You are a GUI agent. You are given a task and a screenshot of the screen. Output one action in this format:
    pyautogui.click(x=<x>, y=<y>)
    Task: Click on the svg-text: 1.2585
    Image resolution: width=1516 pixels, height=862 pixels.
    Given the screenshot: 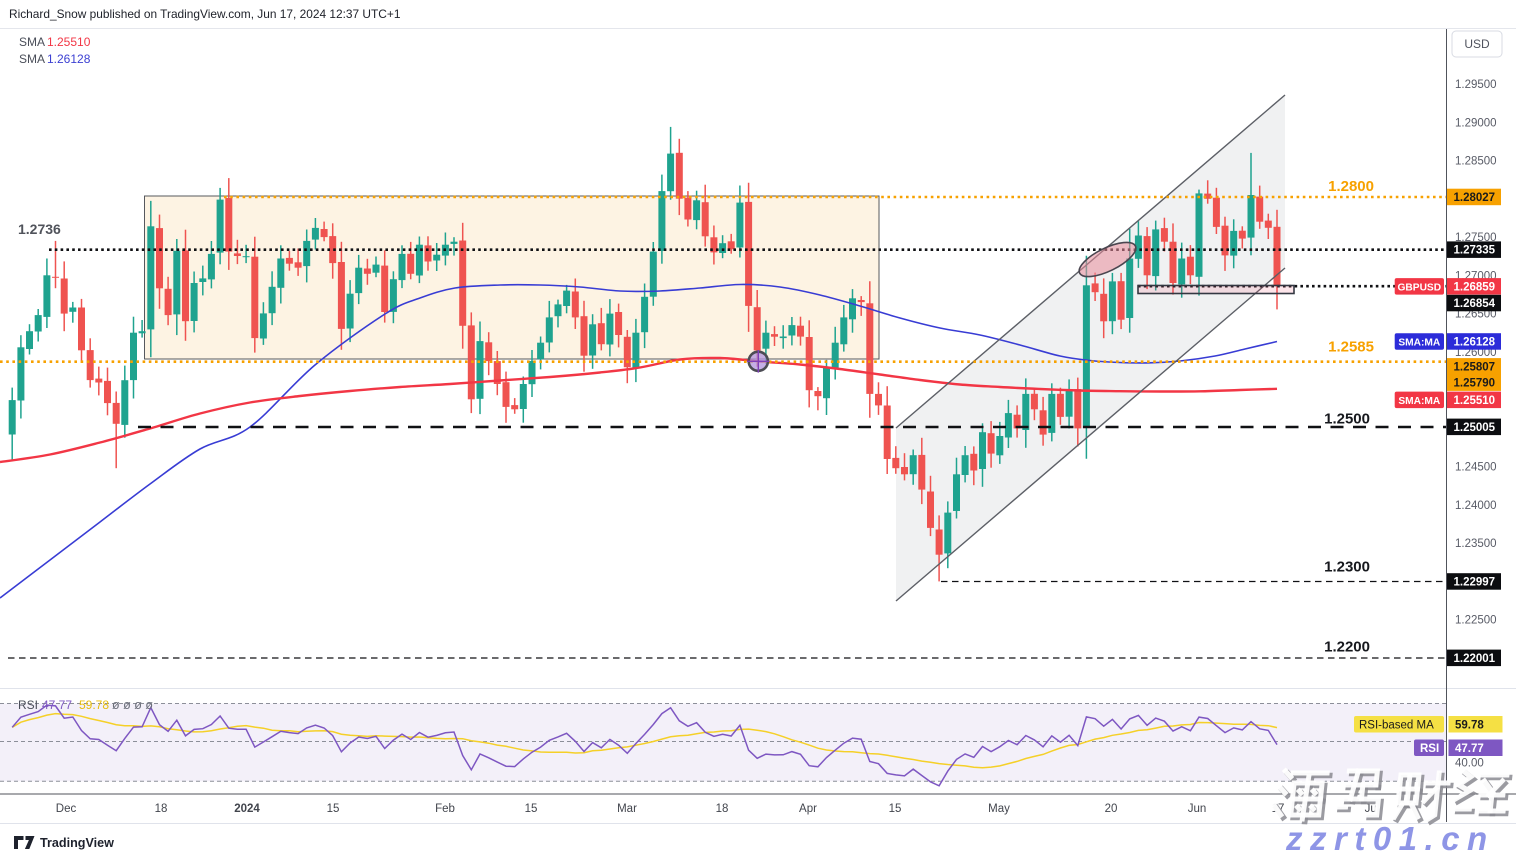 What is the action you would take?
    pyautogui.click(x=1351, y=347)
    